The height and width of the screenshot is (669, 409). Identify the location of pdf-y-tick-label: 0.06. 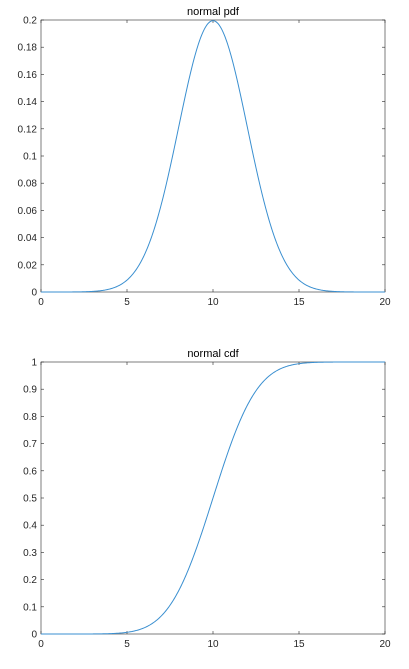
(28, 211).